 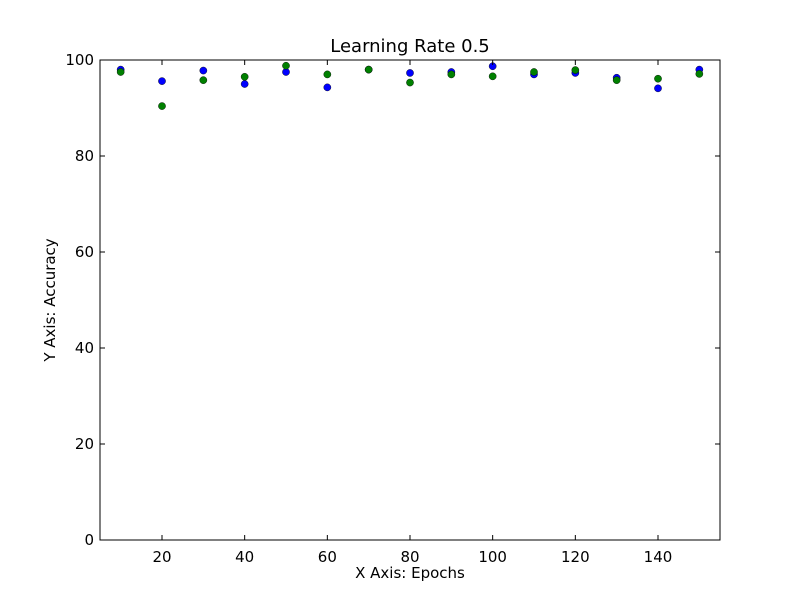 I want to click on chart-title: Learning Rate 0.5, so click(x=410, y=46).